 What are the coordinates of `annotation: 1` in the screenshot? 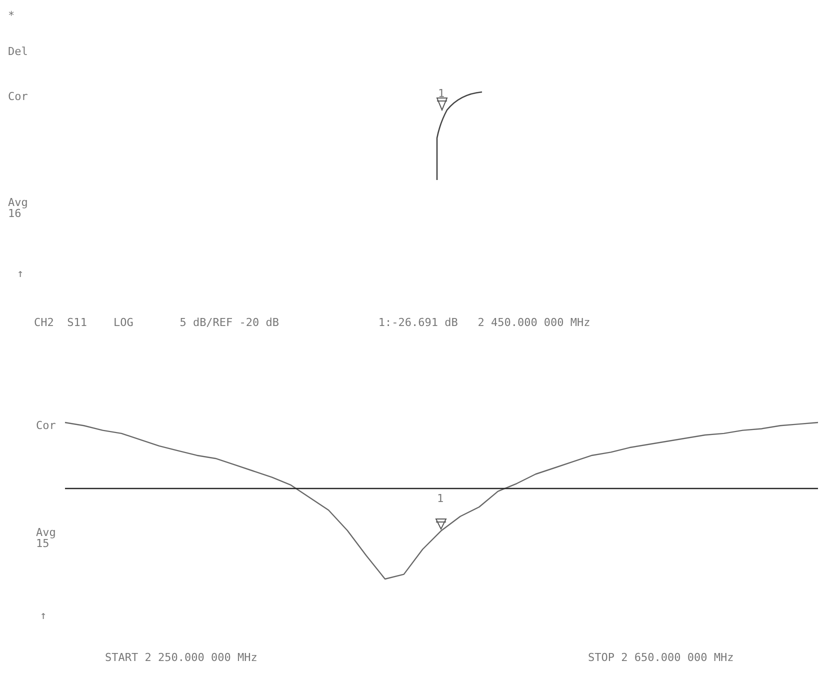 It's located at (440, 498).